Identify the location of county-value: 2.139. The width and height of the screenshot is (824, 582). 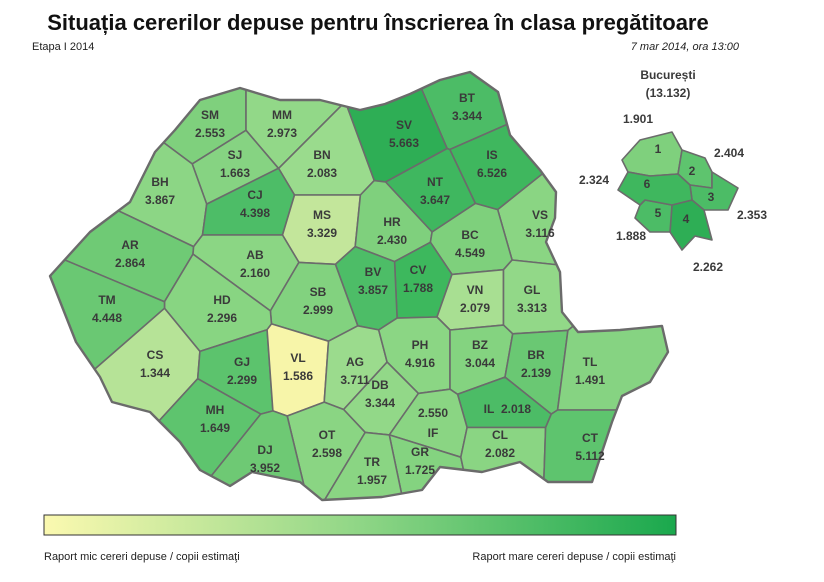
(536, 373).